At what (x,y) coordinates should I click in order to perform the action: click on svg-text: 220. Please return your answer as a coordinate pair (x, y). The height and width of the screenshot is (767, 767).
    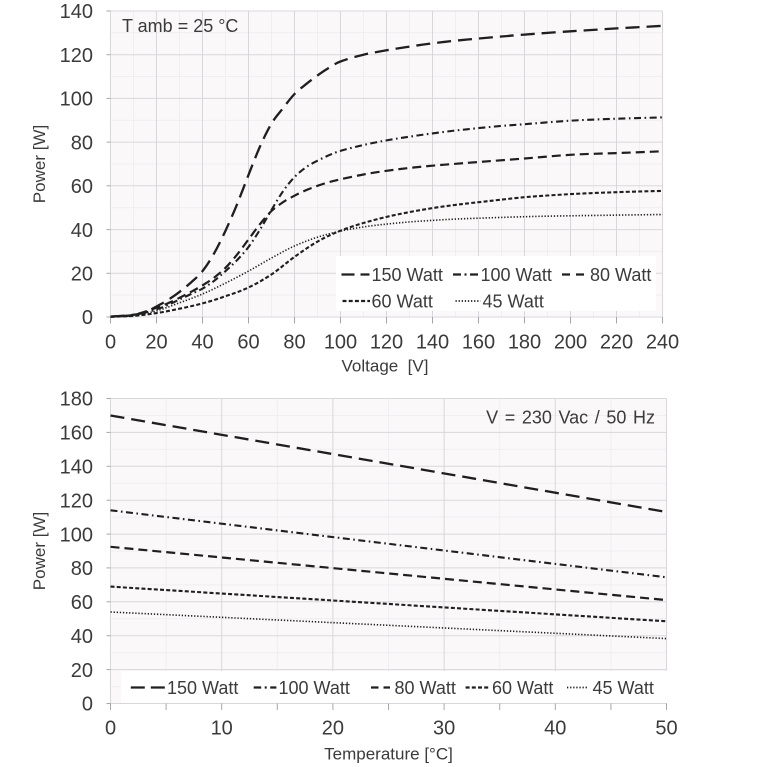
    Looking at the image, I should click on (616, 342).